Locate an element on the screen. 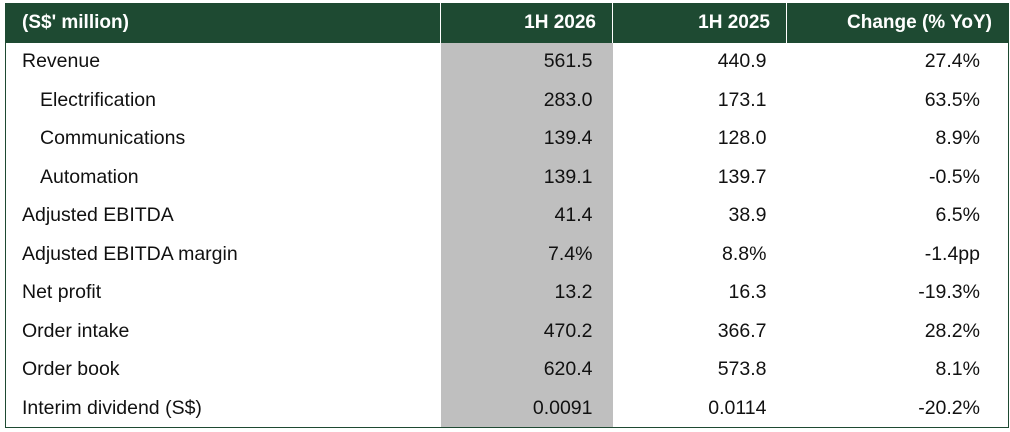 The height and width of the screenshot is (432, 1010). value-1h-2025: 16.3 is located at coordinates (747, 292).